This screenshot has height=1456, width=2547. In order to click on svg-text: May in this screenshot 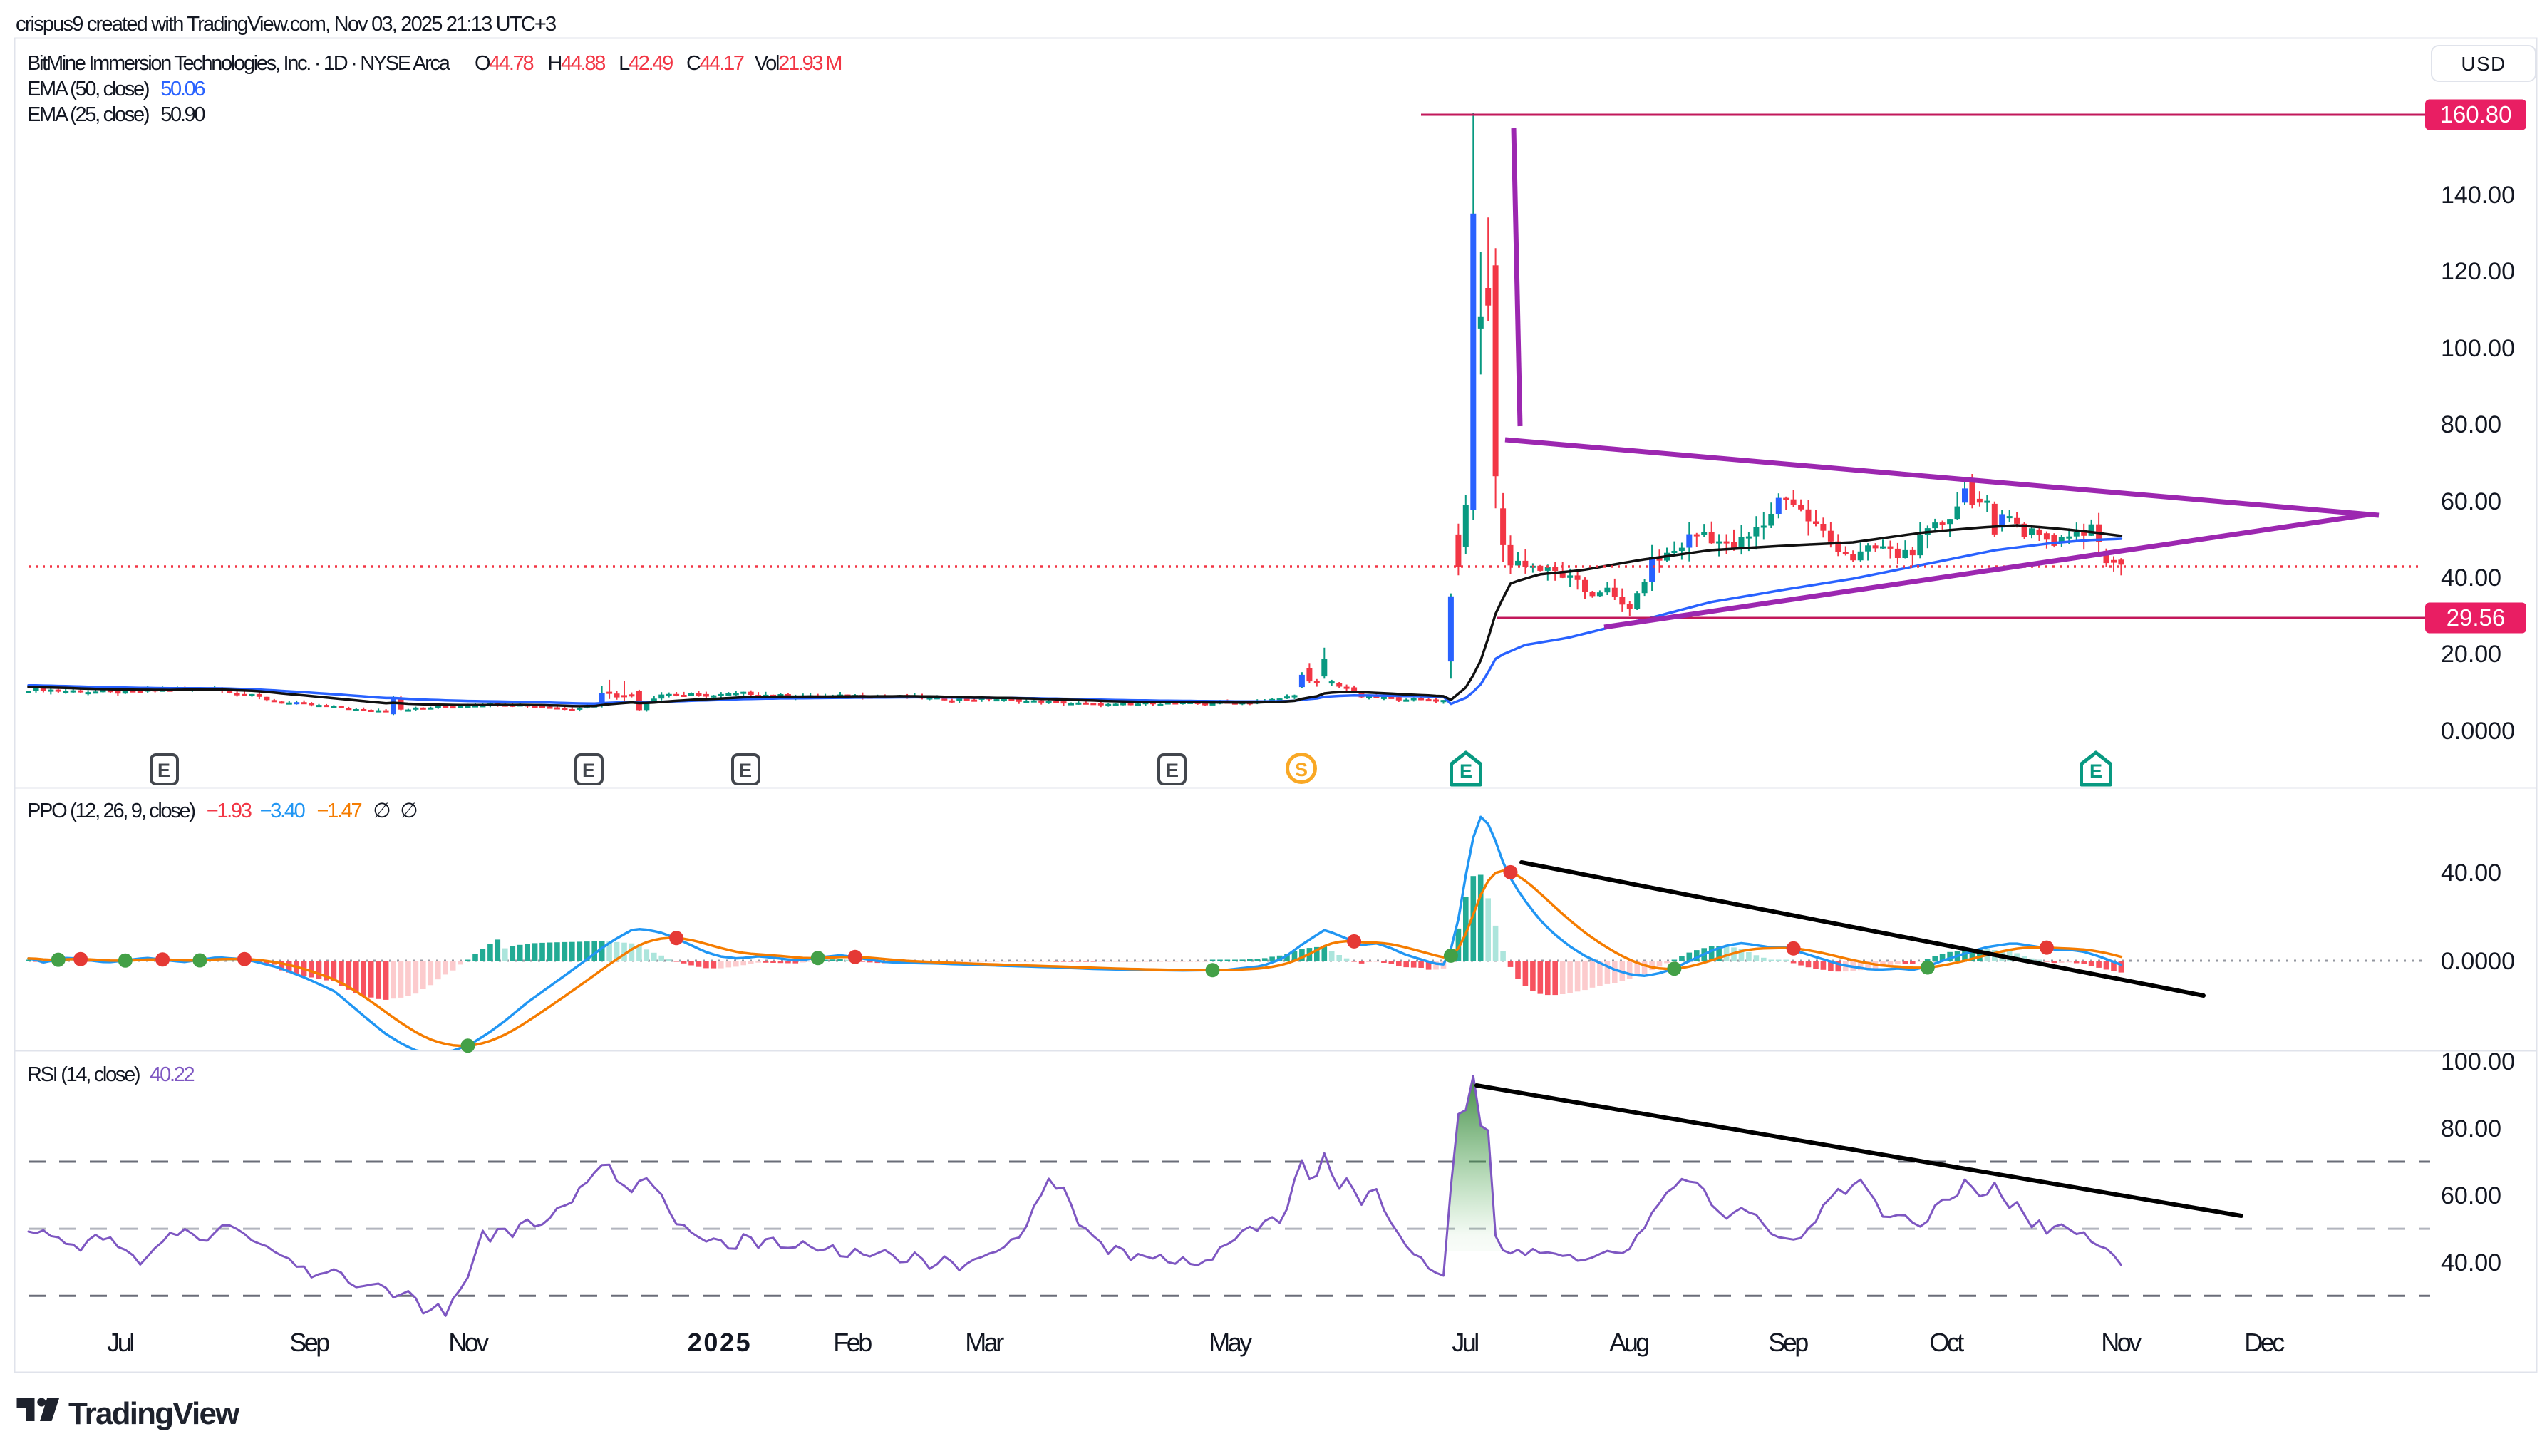, I will do `click(1230, 1342)`.